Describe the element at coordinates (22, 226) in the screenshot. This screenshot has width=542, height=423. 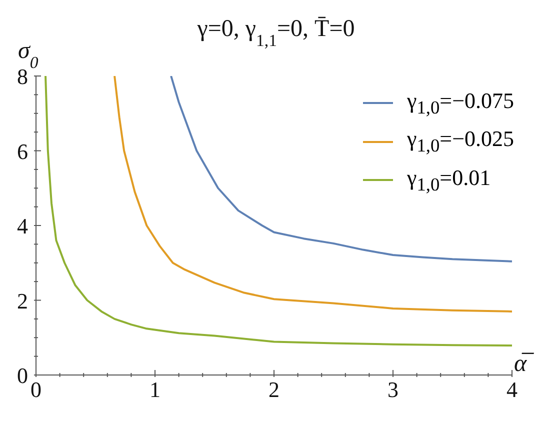
I see `y-tick-label: 4` at that location.